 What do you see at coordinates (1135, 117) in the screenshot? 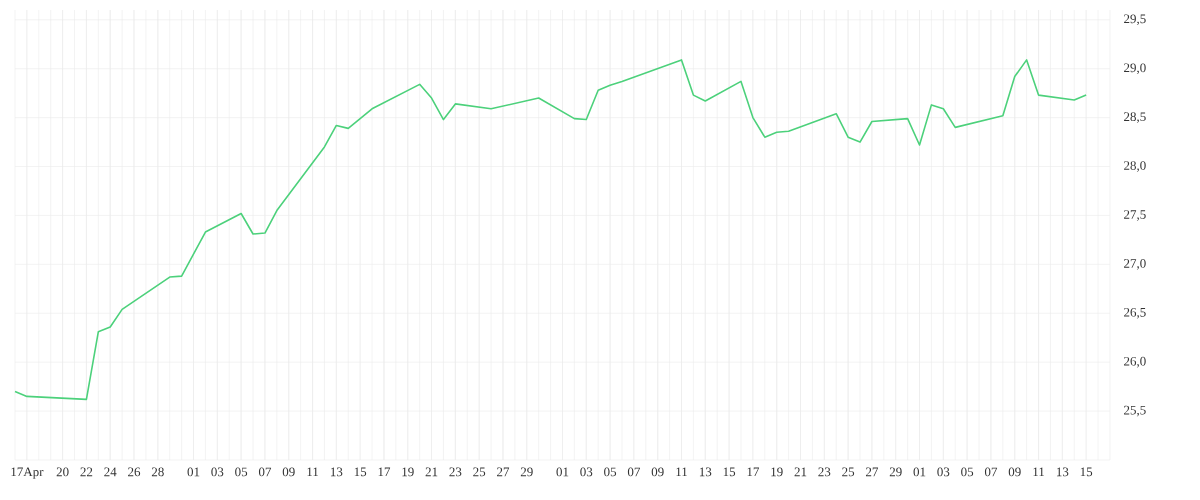
I see `y-tick-label: 28,5` at bounding box center [1135, 117].